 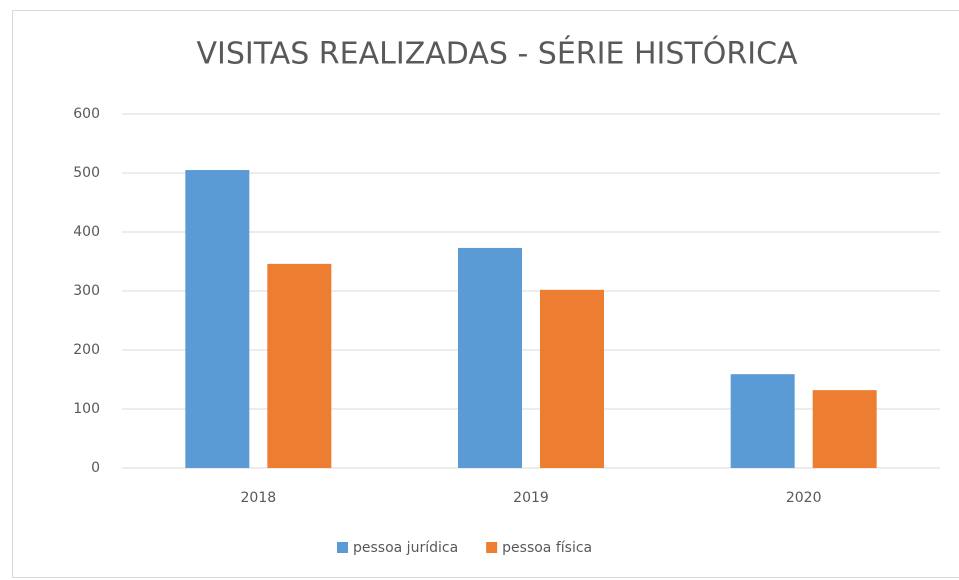 What do you see at coordinates (804, 498) in the screenshot?
I see `x-tick-label: 2020` at bounding box center [804, 498].